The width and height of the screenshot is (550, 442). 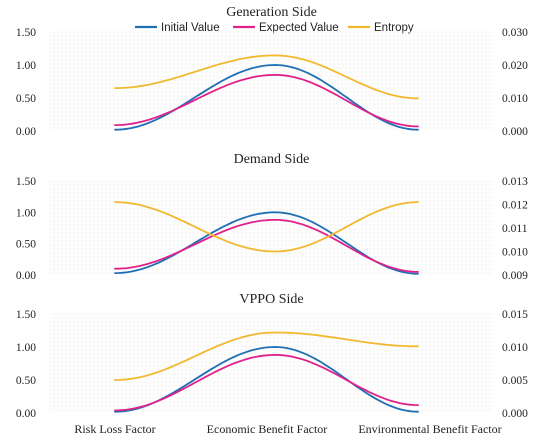 I want to click on y-right-tick-label: 0.030, so click(x=515, y=33).